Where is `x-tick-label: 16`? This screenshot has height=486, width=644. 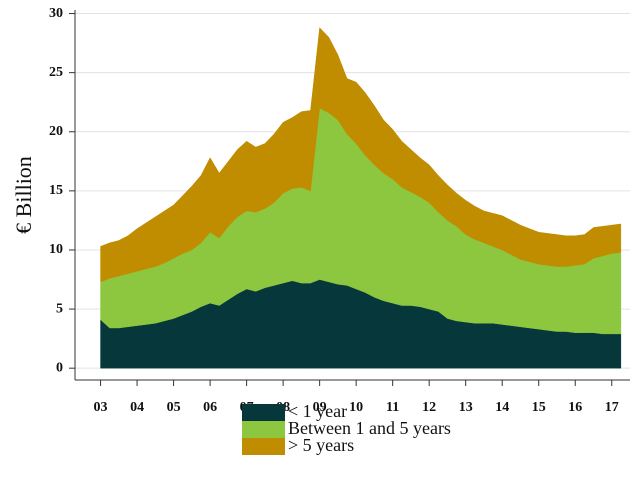 x-tick-label: 16 is located at coordinates (575, 407).